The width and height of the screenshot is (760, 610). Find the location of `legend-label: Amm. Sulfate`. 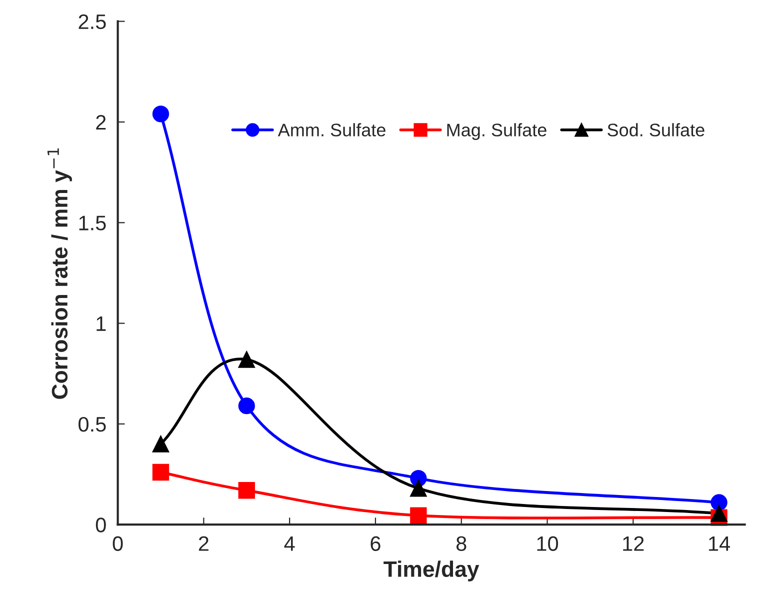

legend-label: Amm. Sulfate is located at coordinates (332, 129).